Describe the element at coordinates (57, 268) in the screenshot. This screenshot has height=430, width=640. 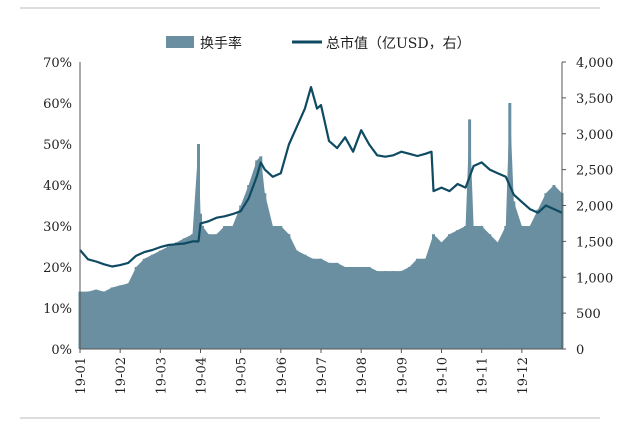
I see `left-tick-label: 20%` at that location.